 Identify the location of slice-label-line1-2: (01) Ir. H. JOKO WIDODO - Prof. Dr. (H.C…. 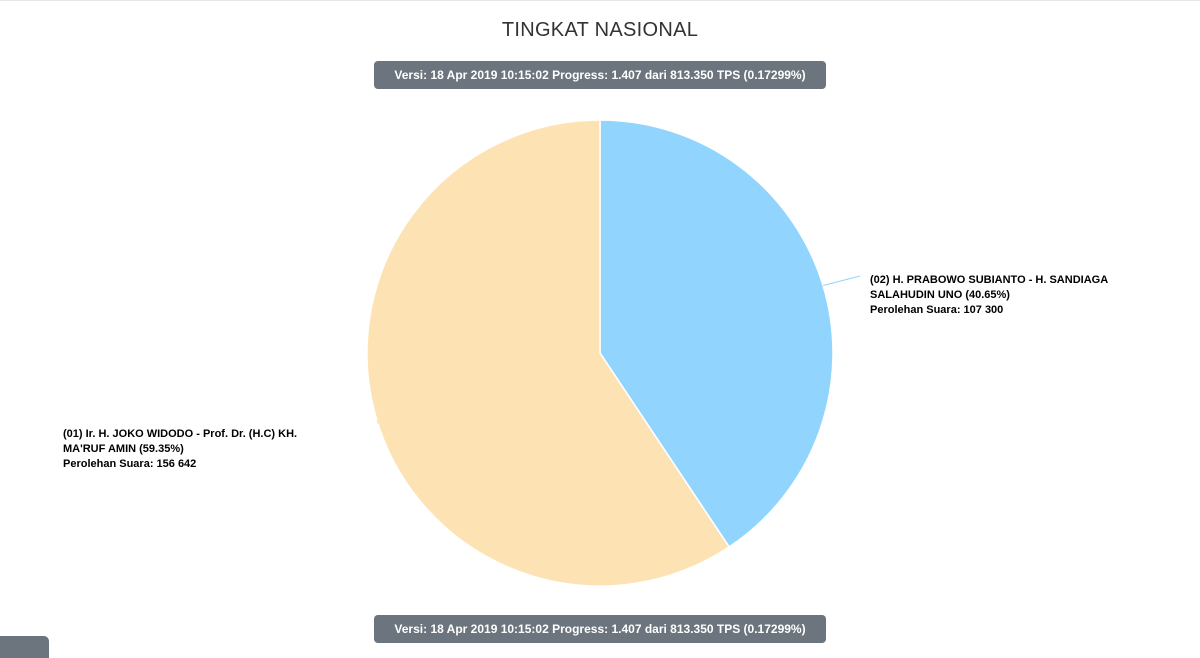
(180, 434).